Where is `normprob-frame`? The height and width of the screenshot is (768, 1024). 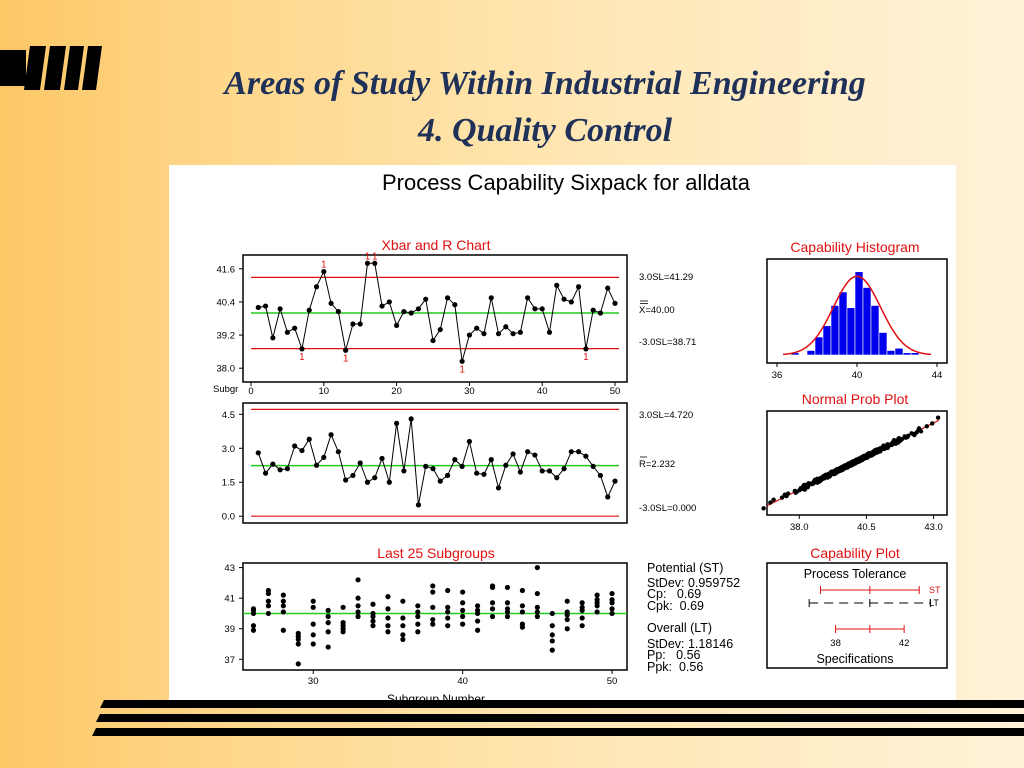 normprob-frame is located at coordinates (857, 463).